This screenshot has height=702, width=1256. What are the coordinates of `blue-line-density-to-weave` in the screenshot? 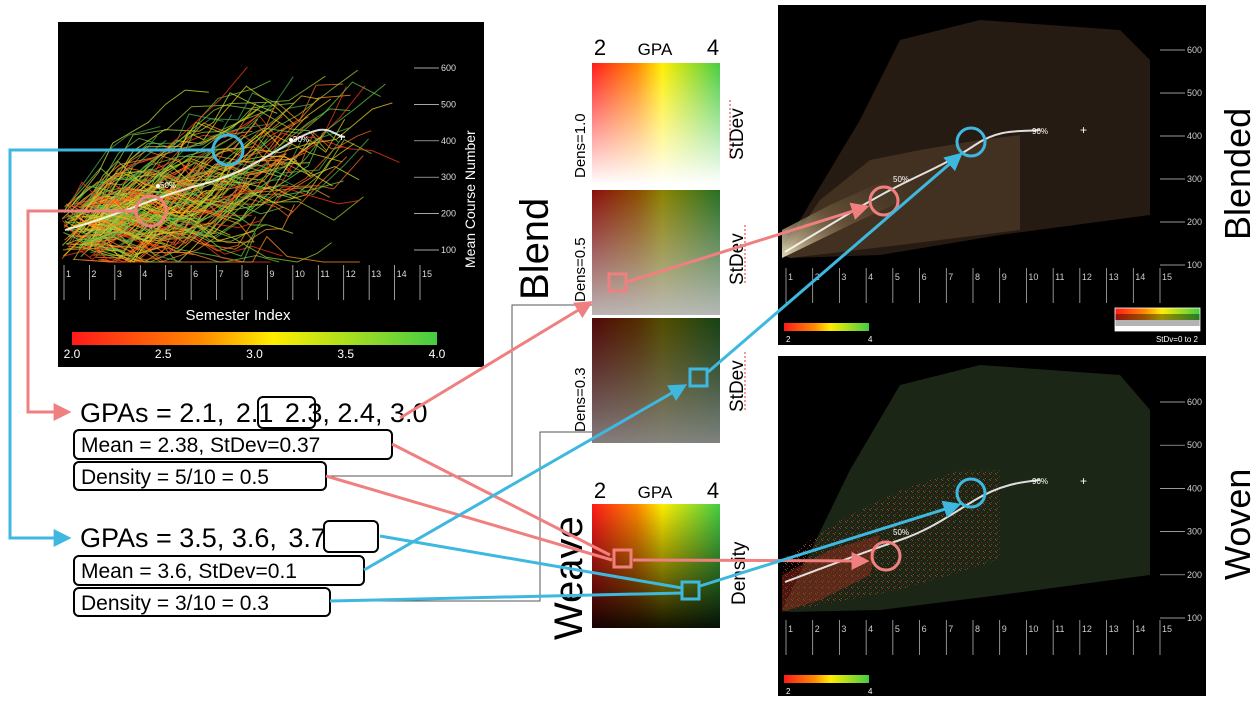 It's located at (506, 597).